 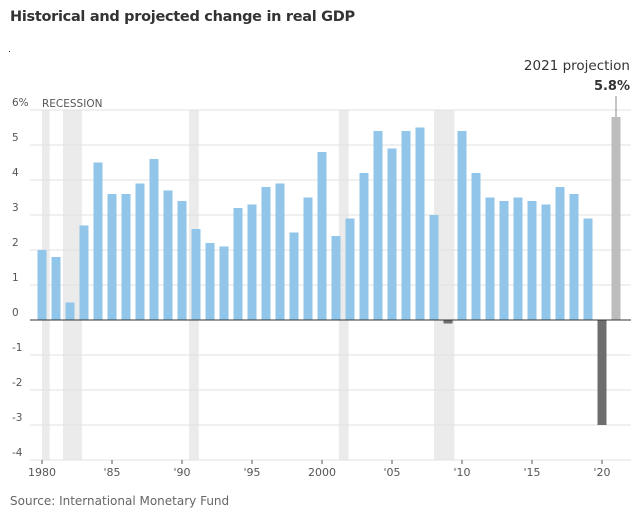 What do you see at coordinates (15, 243) in the screenshot?
I see `y-tick-label: 2` at bounding box center [15, 243].